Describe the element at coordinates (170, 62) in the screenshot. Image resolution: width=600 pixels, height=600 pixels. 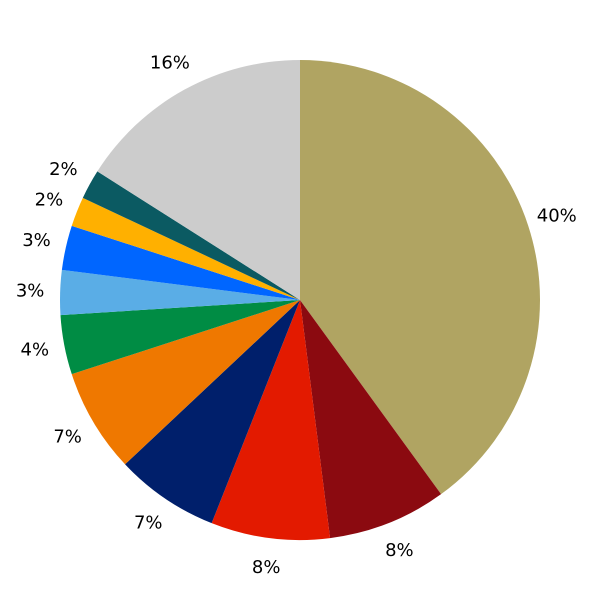
I see `slice-label: 16%` at that location.